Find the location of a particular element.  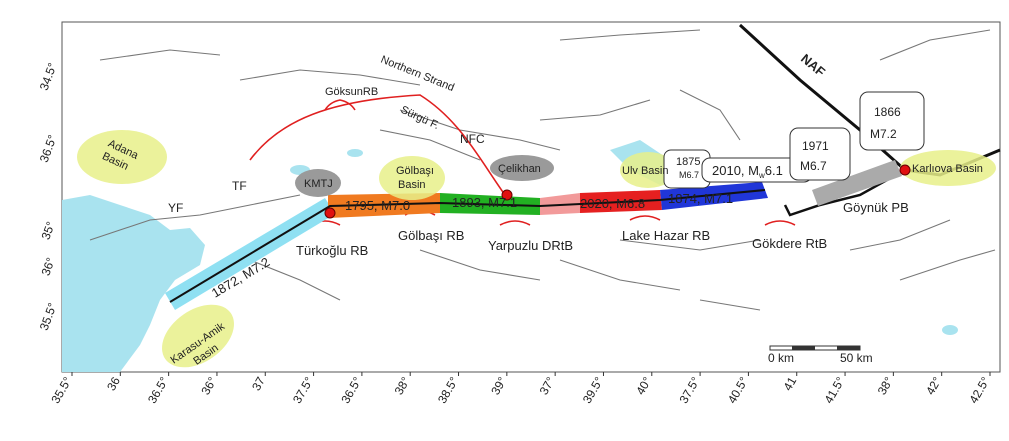

axis-label: 40° is located at coordinates (643, 385).